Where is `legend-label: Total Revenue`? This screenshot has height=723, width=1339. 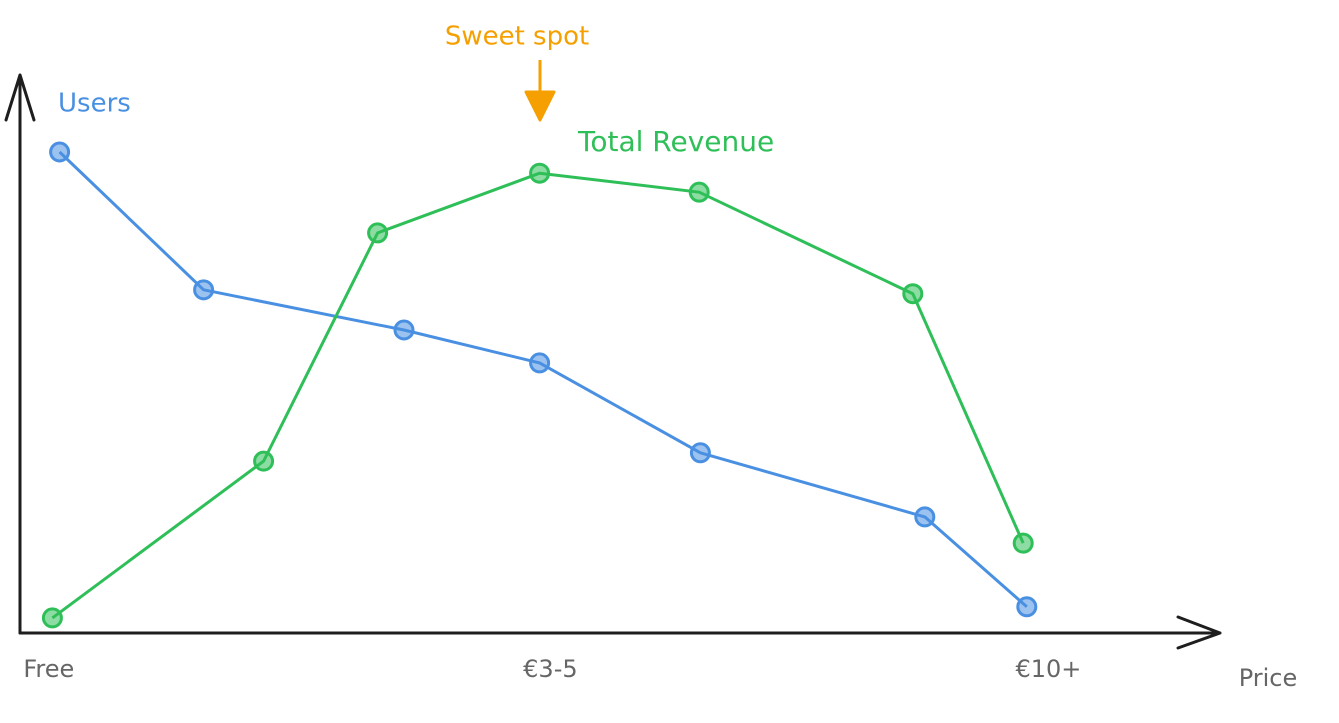
legend-label: Total Revenue is located at coordinates (675, 141).